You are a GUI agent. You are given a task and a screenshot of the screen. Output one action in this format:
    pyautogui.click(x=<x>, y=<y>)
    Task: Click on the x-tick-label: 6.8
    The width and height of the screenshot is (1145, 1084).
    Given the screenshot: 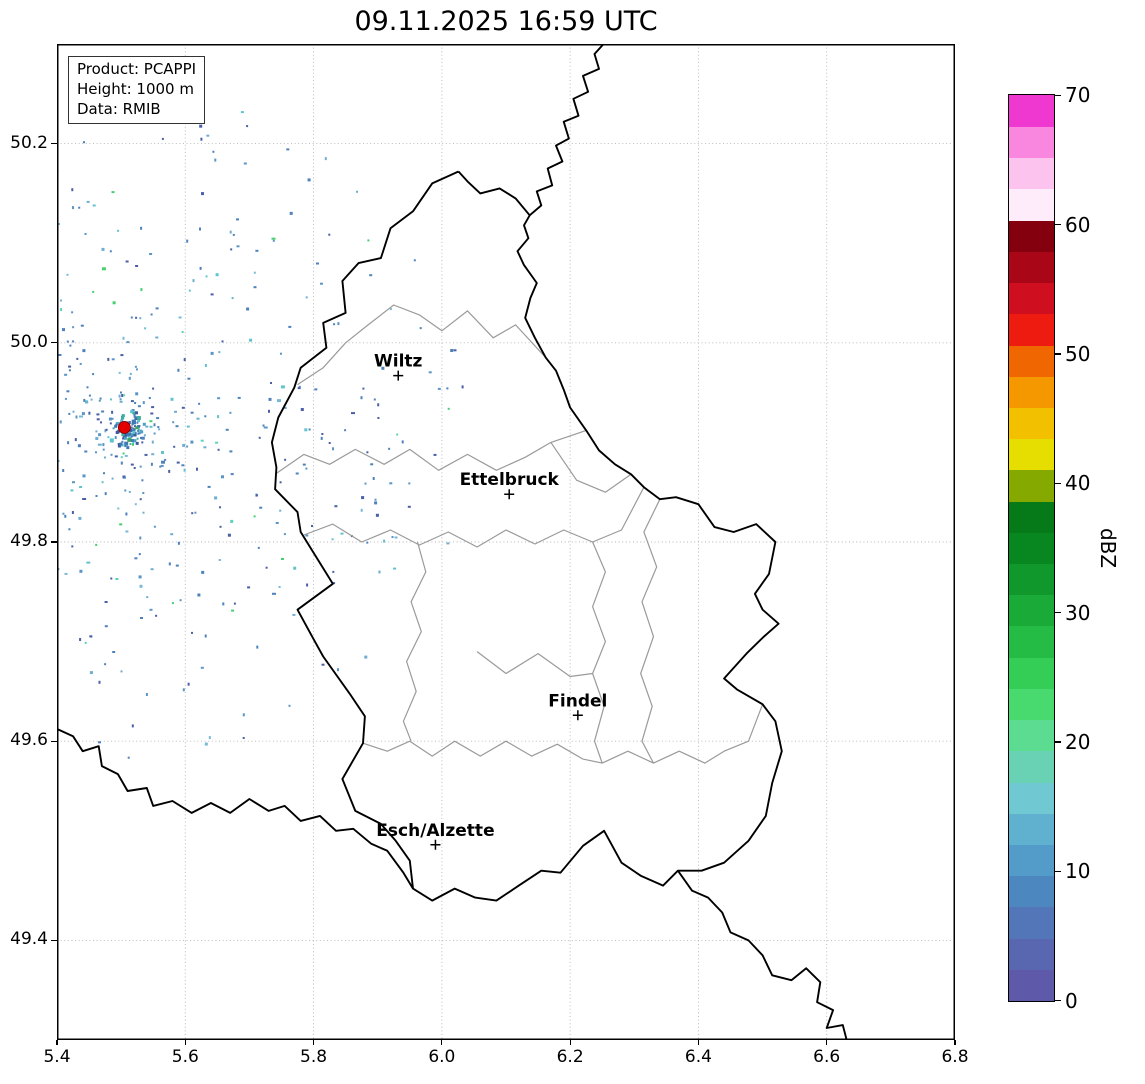 What is the action you would take?
    pyautogui.click(x=955, y=1057)
    